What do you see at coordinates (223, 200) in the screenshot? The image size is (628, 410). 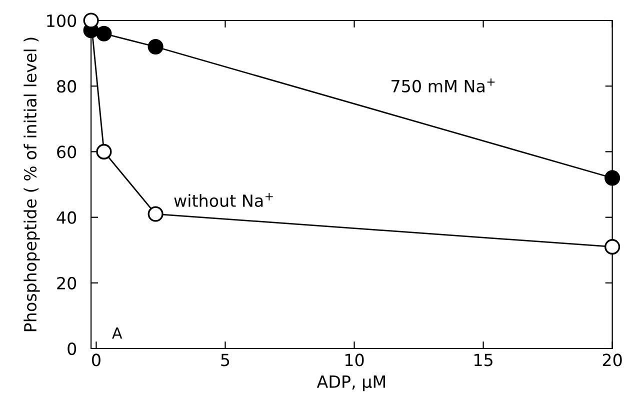 I see `series-label: without Na$^{+}$` at bounding box center [223, 200].